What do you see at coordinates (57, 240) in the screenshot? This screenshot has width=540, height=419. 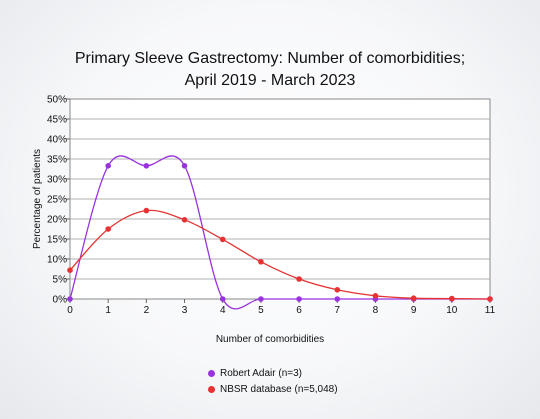 I see `y-tick-label: 15%` at bounding box center [57, 240].